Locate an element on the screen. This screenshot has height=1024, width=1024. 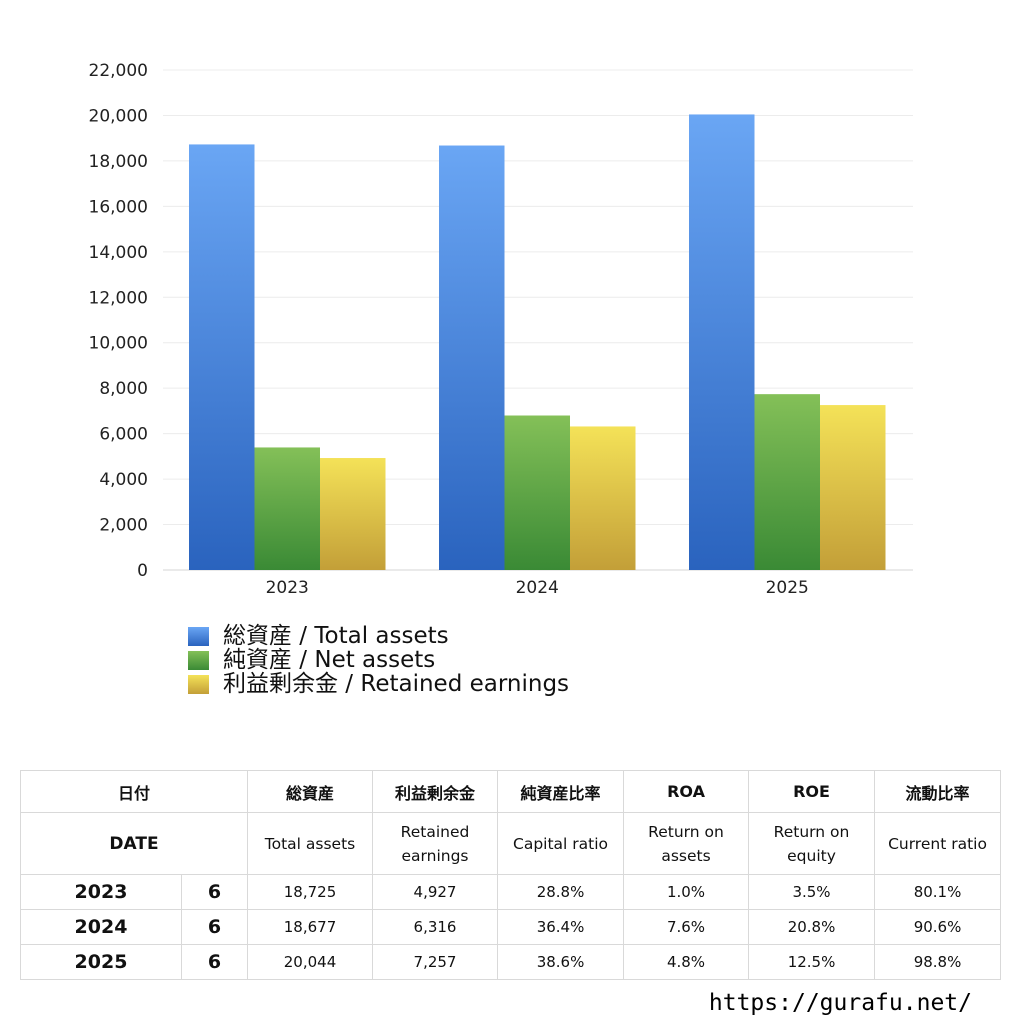
header-retained-jp: 利益剰余金 is located at coordinates (435, 791).